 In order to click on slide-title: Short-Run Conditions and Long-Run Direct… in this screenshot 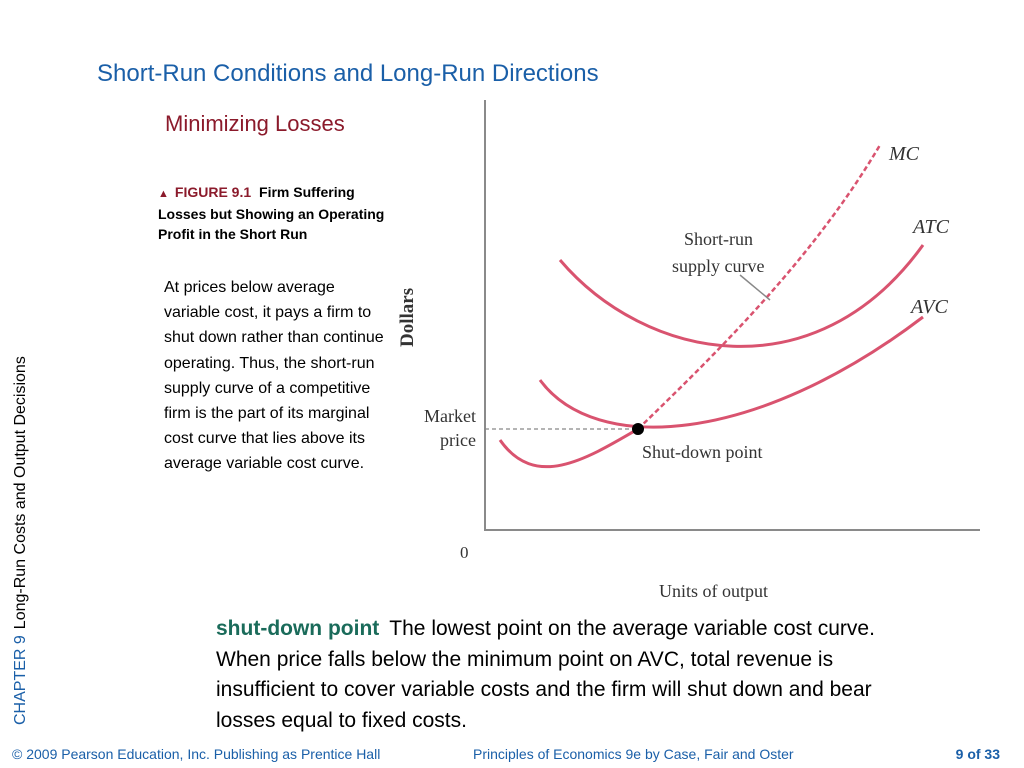, I will do `click(348, 73)`.